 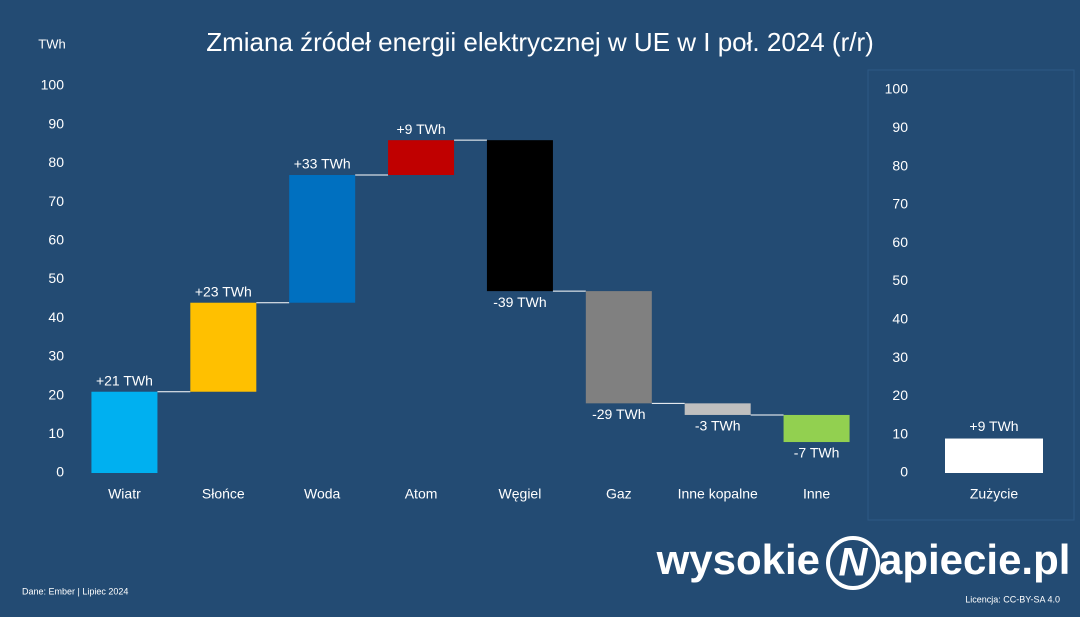 What do you see at coordinates (718, 426) in the screenshot?
I see `value-label: -3 TWh` at bounding box center [718, 426].